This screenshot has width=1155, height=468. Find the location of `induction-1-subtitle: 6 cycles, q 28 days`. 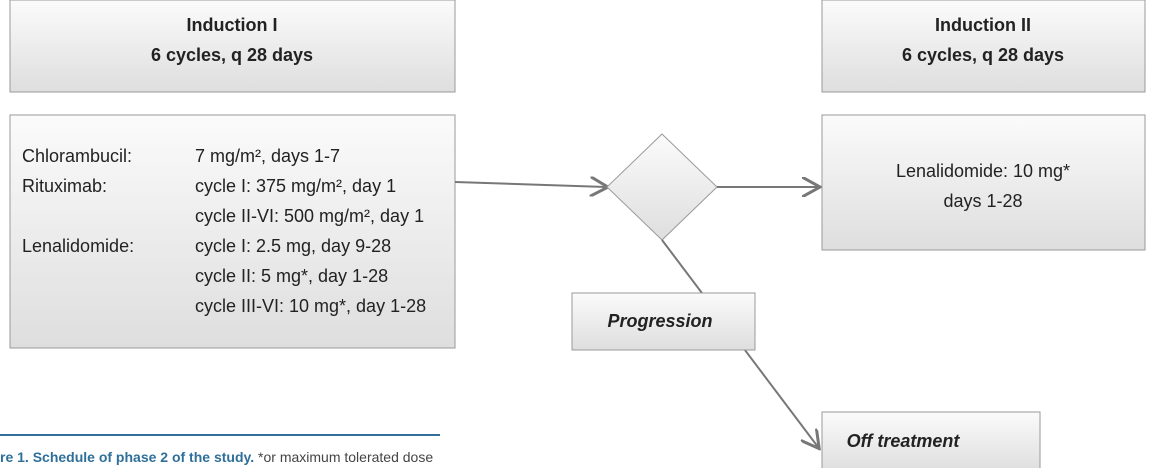

induction-1-subtitle: 6 cycles, q 28 days is located at coordinates (232, 55).